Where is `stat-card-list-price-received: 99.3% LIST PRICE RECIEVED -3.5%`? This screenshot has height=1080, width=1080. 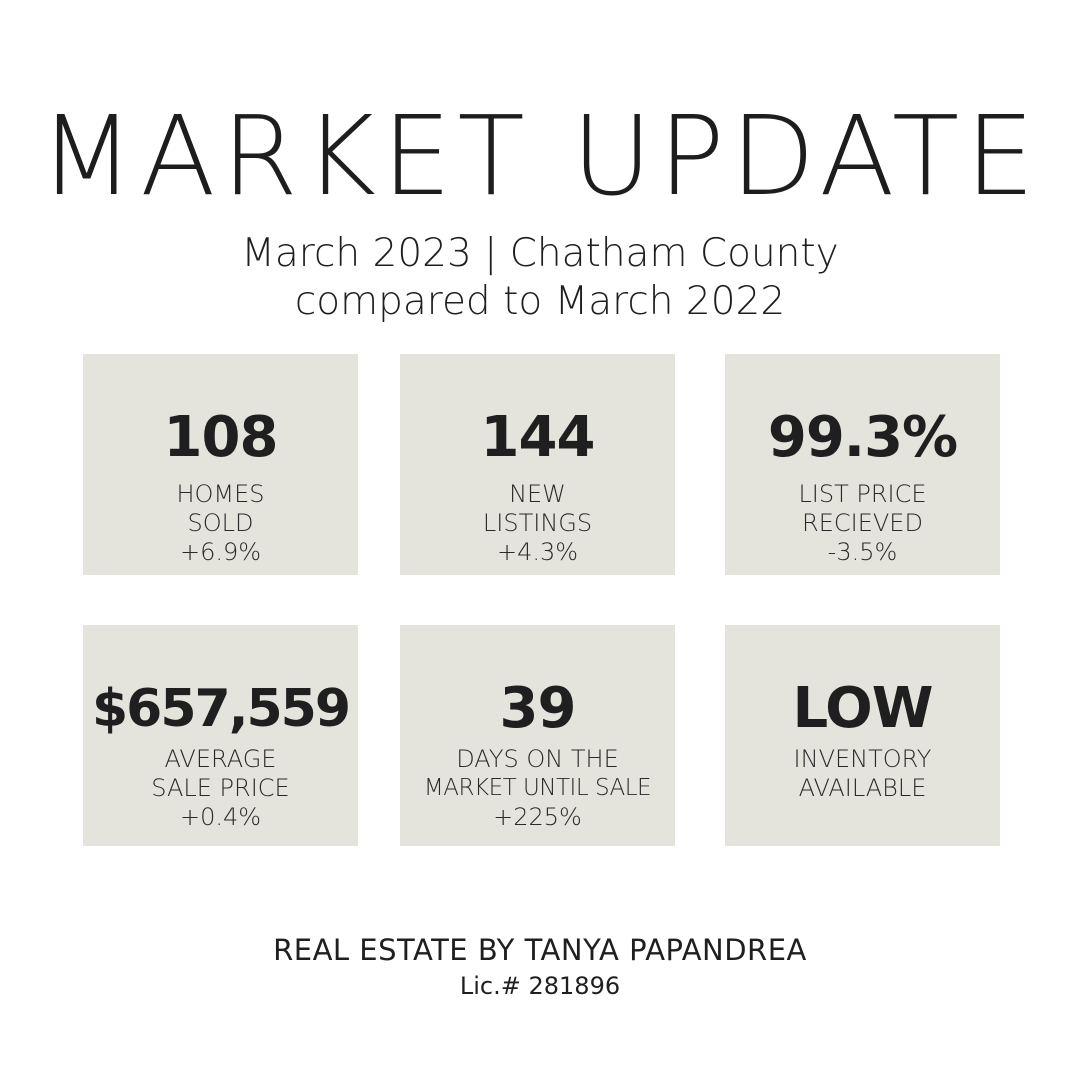
stat-card-list-price-received: 99.3% LIST PRICE RECIEVED -3.5% is located at coordinates (862, 464).